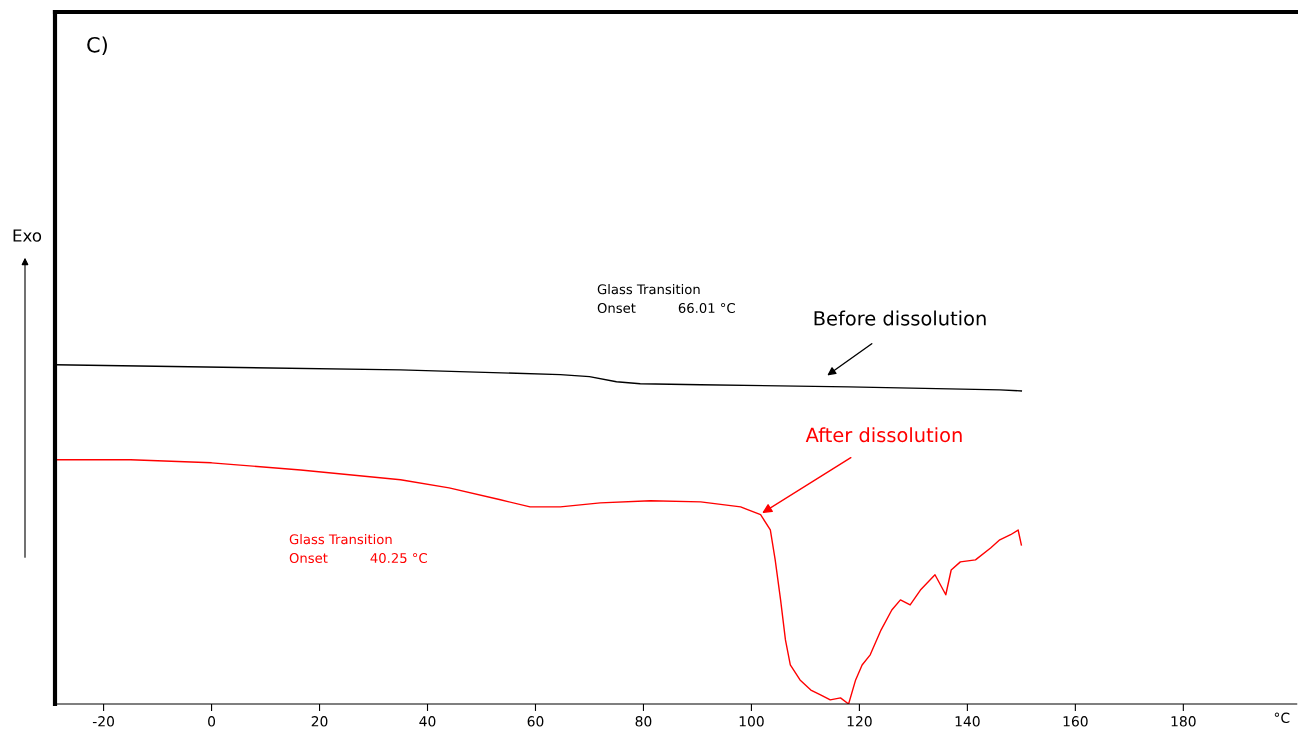 The height and width of the screenshot is (737, 1298). What do you see at coordinates (859, 721) in the screenshot?
I see `x-tick-label: 120` at bounding box center [859, 721].